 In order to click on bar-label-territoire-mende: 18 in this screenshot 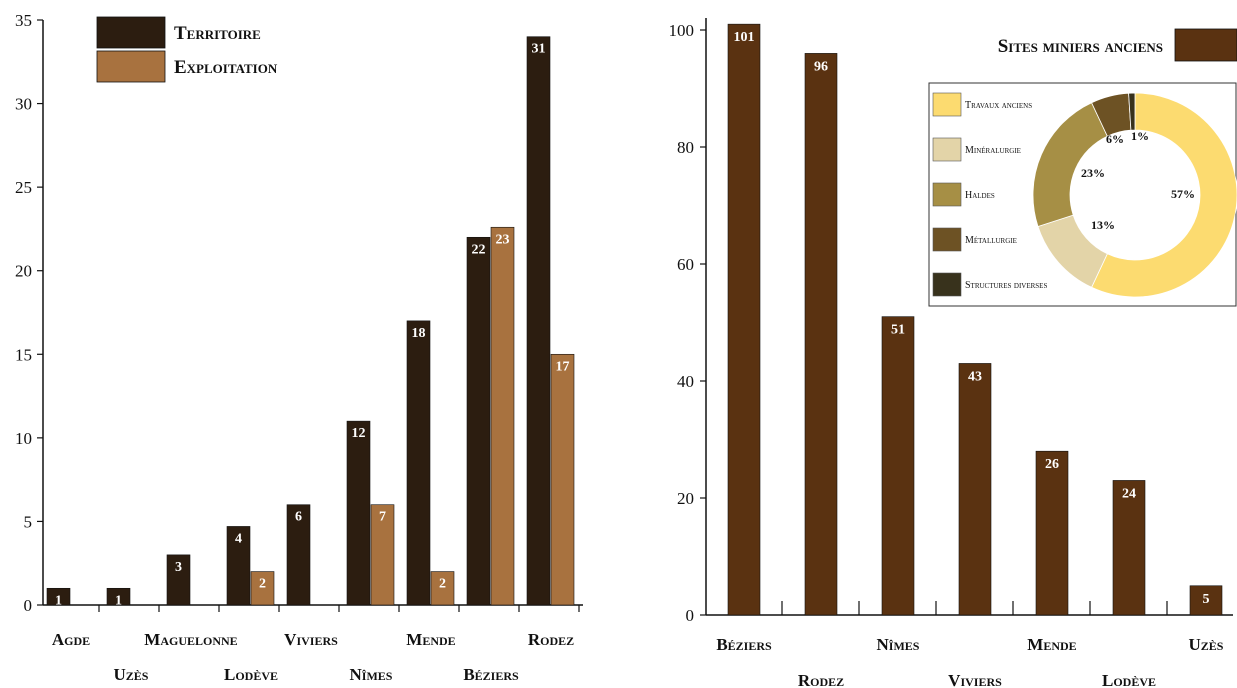, I will do `click(419, 333)`.